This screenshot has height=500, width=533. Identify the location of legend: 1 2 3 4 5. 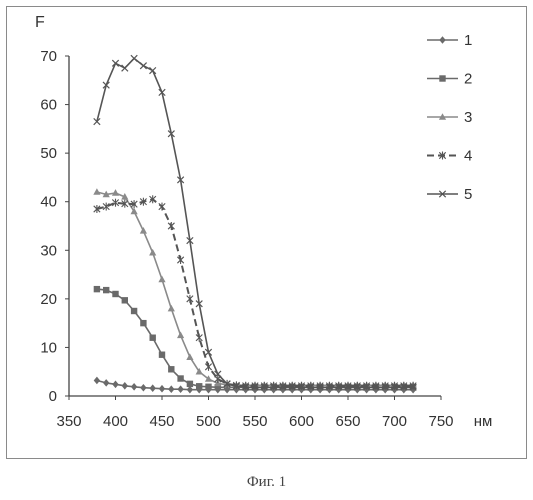
(449, 117).